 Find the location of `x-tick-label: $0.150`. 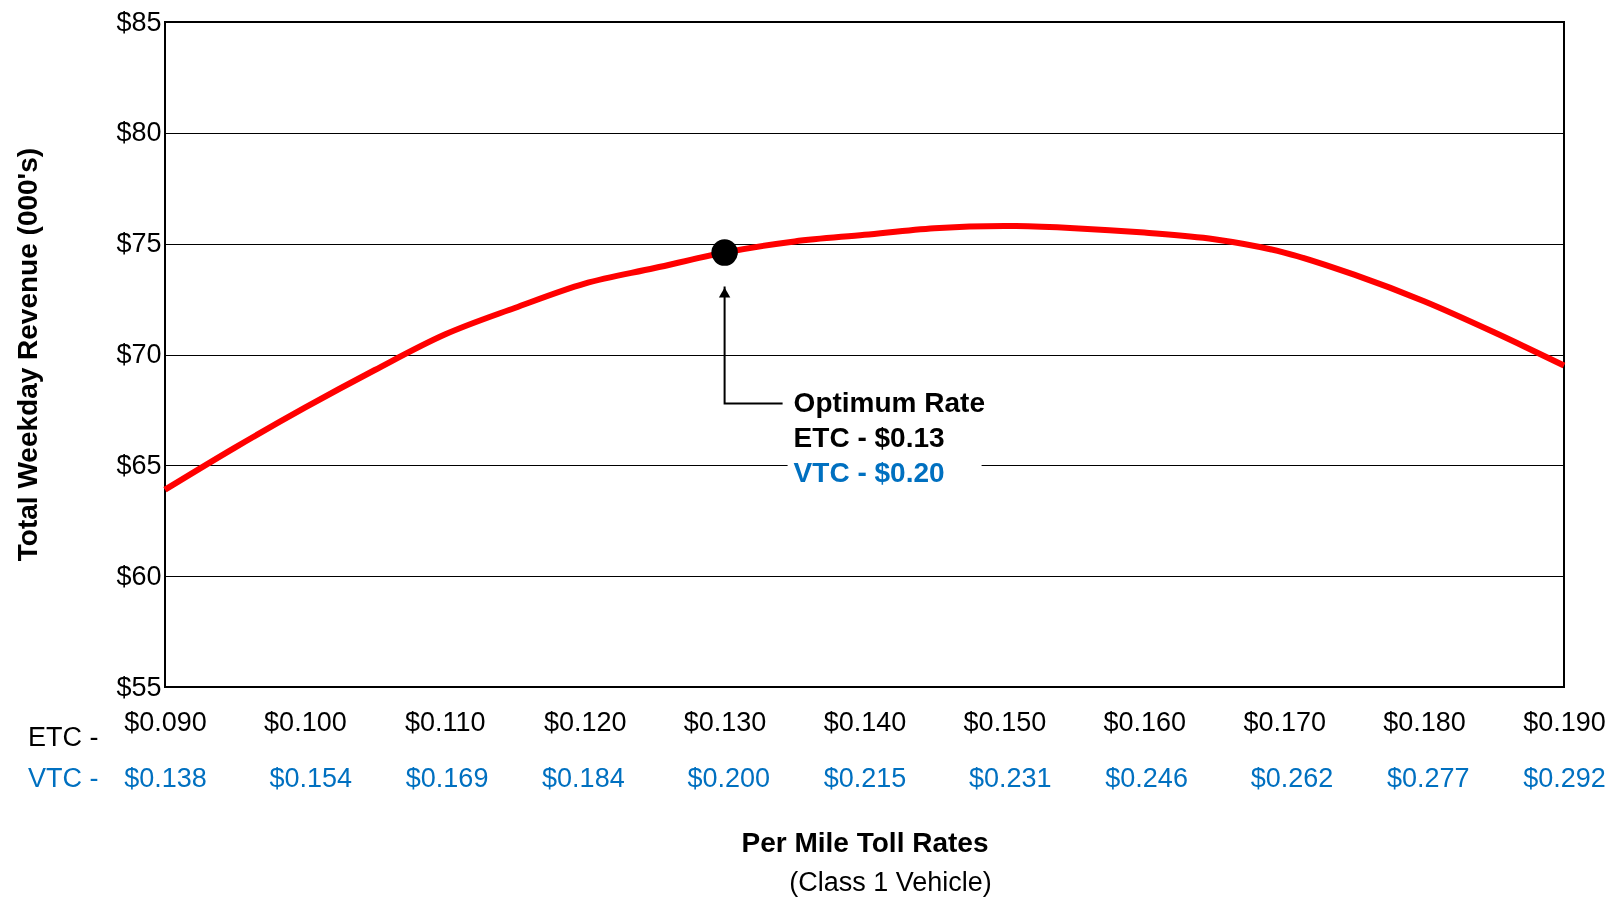

x-tick-label: $0.150 is located at coordinates (1005, 721).